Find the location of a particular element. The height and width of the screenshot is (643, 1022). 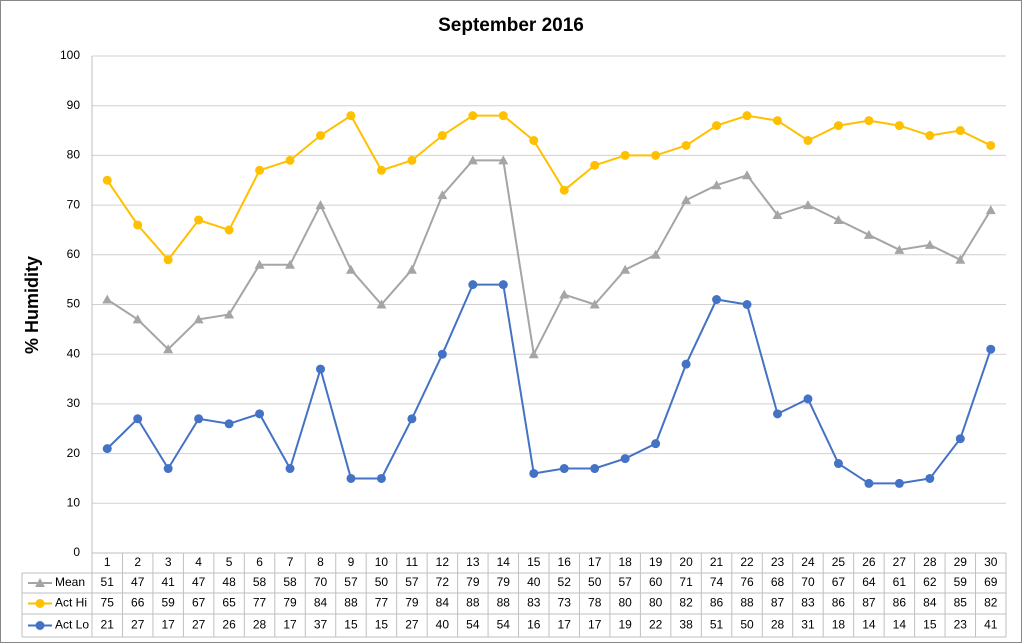

table-value: 16 is located at coordinates (534, 625).